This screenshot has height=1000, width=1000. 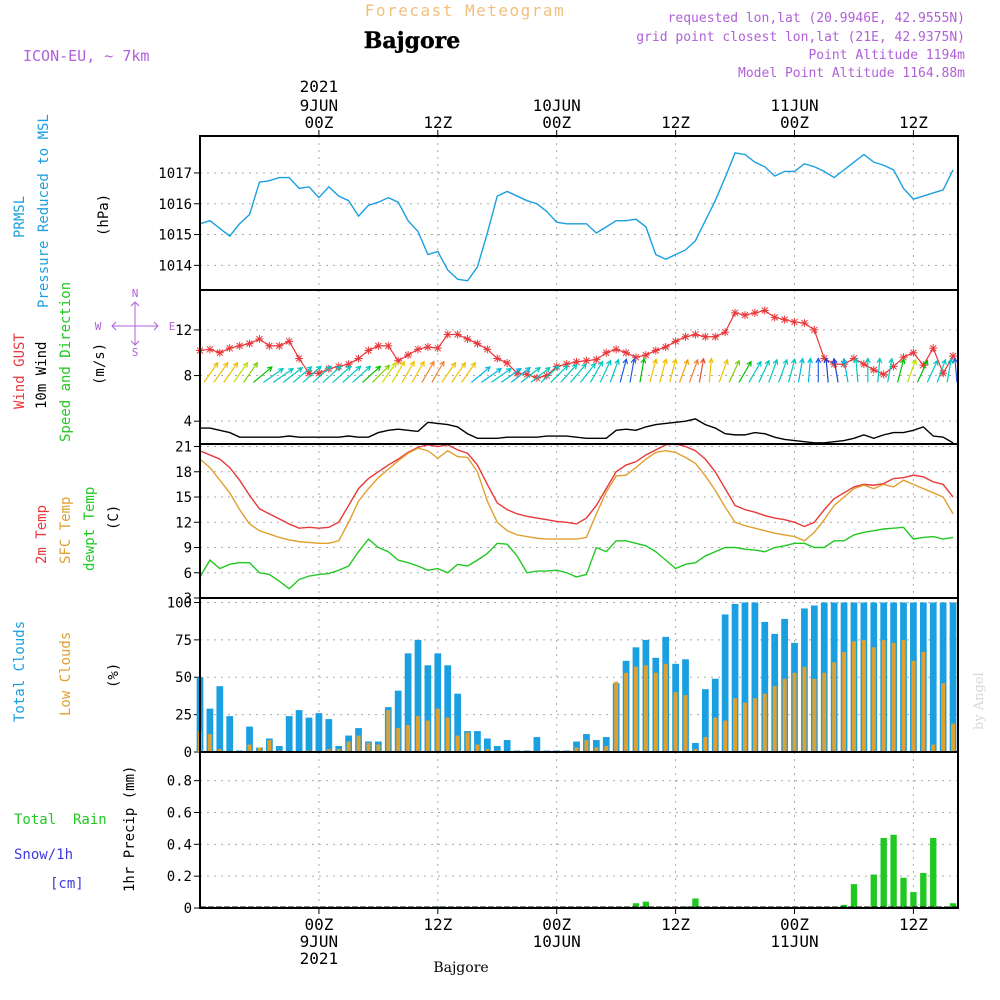 What do you see at coordinates (576, 217) in the screenshot?
I see `prmsl-line` at bounding box center [576, 217].